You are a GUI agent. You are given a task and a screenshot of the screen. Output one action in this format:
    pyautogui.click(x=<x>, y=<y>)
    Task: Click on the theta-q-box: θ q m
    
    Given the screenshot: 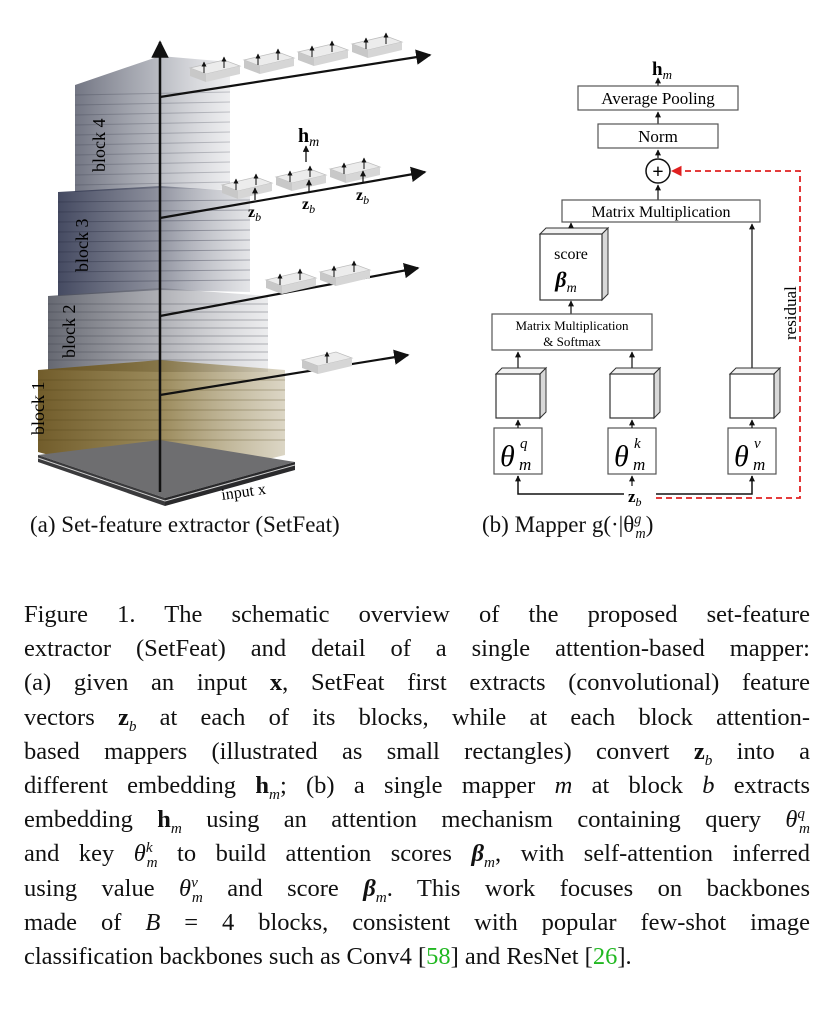 What is the action you would take?
    pyautogui.click(x=518, y=451)
    